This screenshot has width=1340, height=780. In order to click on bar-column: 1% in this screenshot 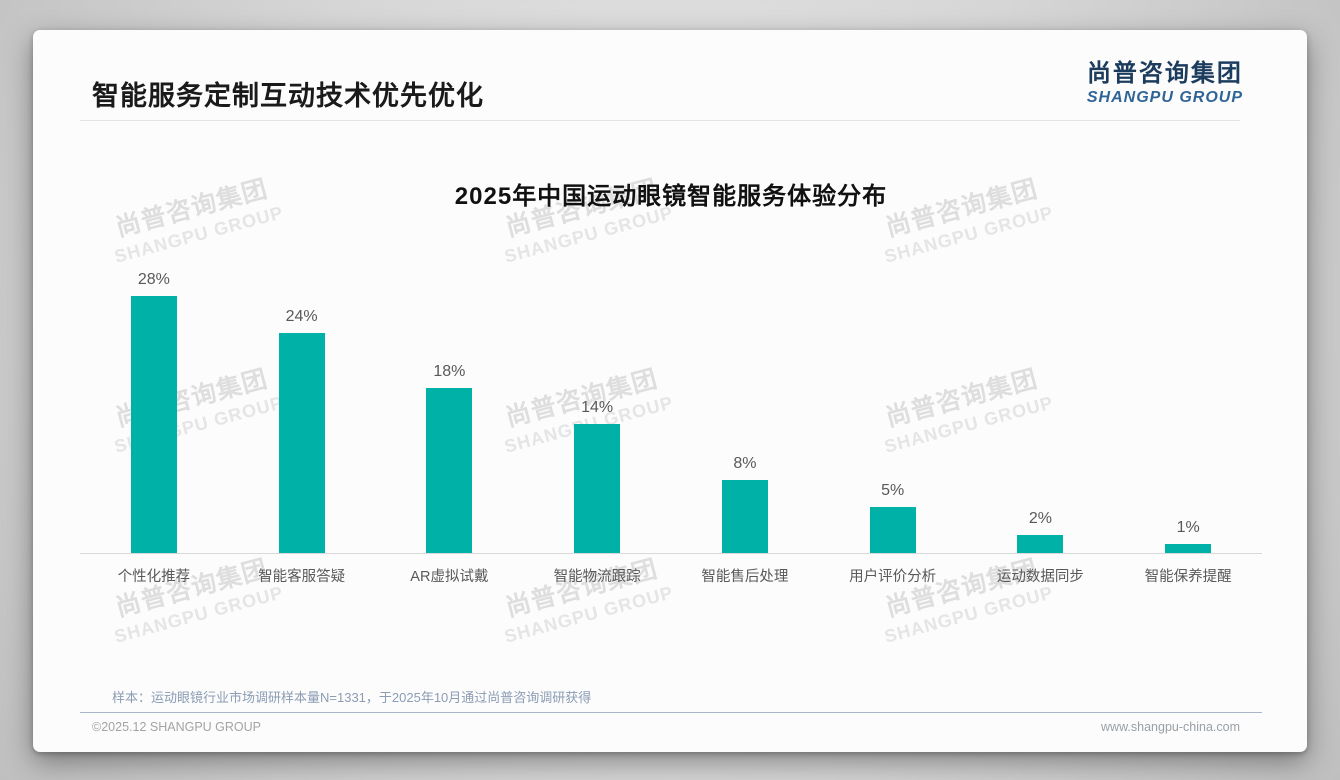, I will do `click(1188, 403)`.